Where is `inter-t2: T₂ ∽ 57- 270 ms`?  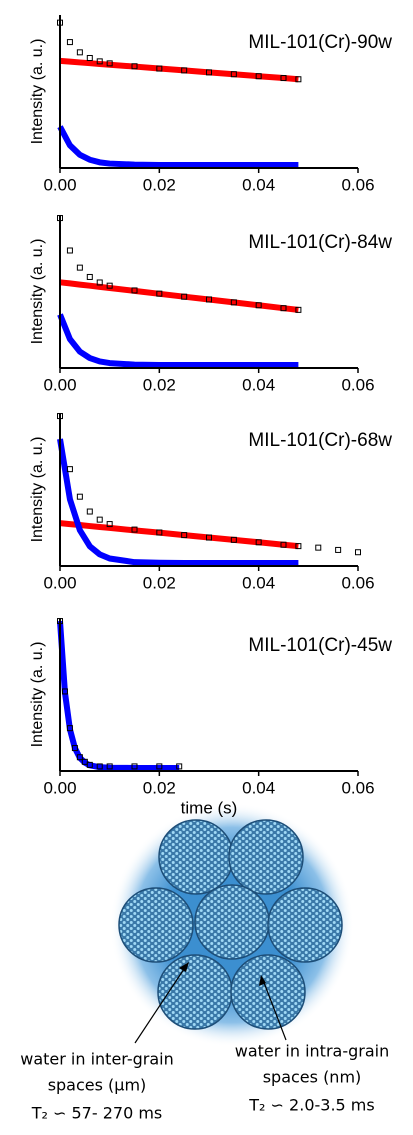
inter-t2: T₂ ∽ 57- 270 ms is located at coordinates (97, 1113).